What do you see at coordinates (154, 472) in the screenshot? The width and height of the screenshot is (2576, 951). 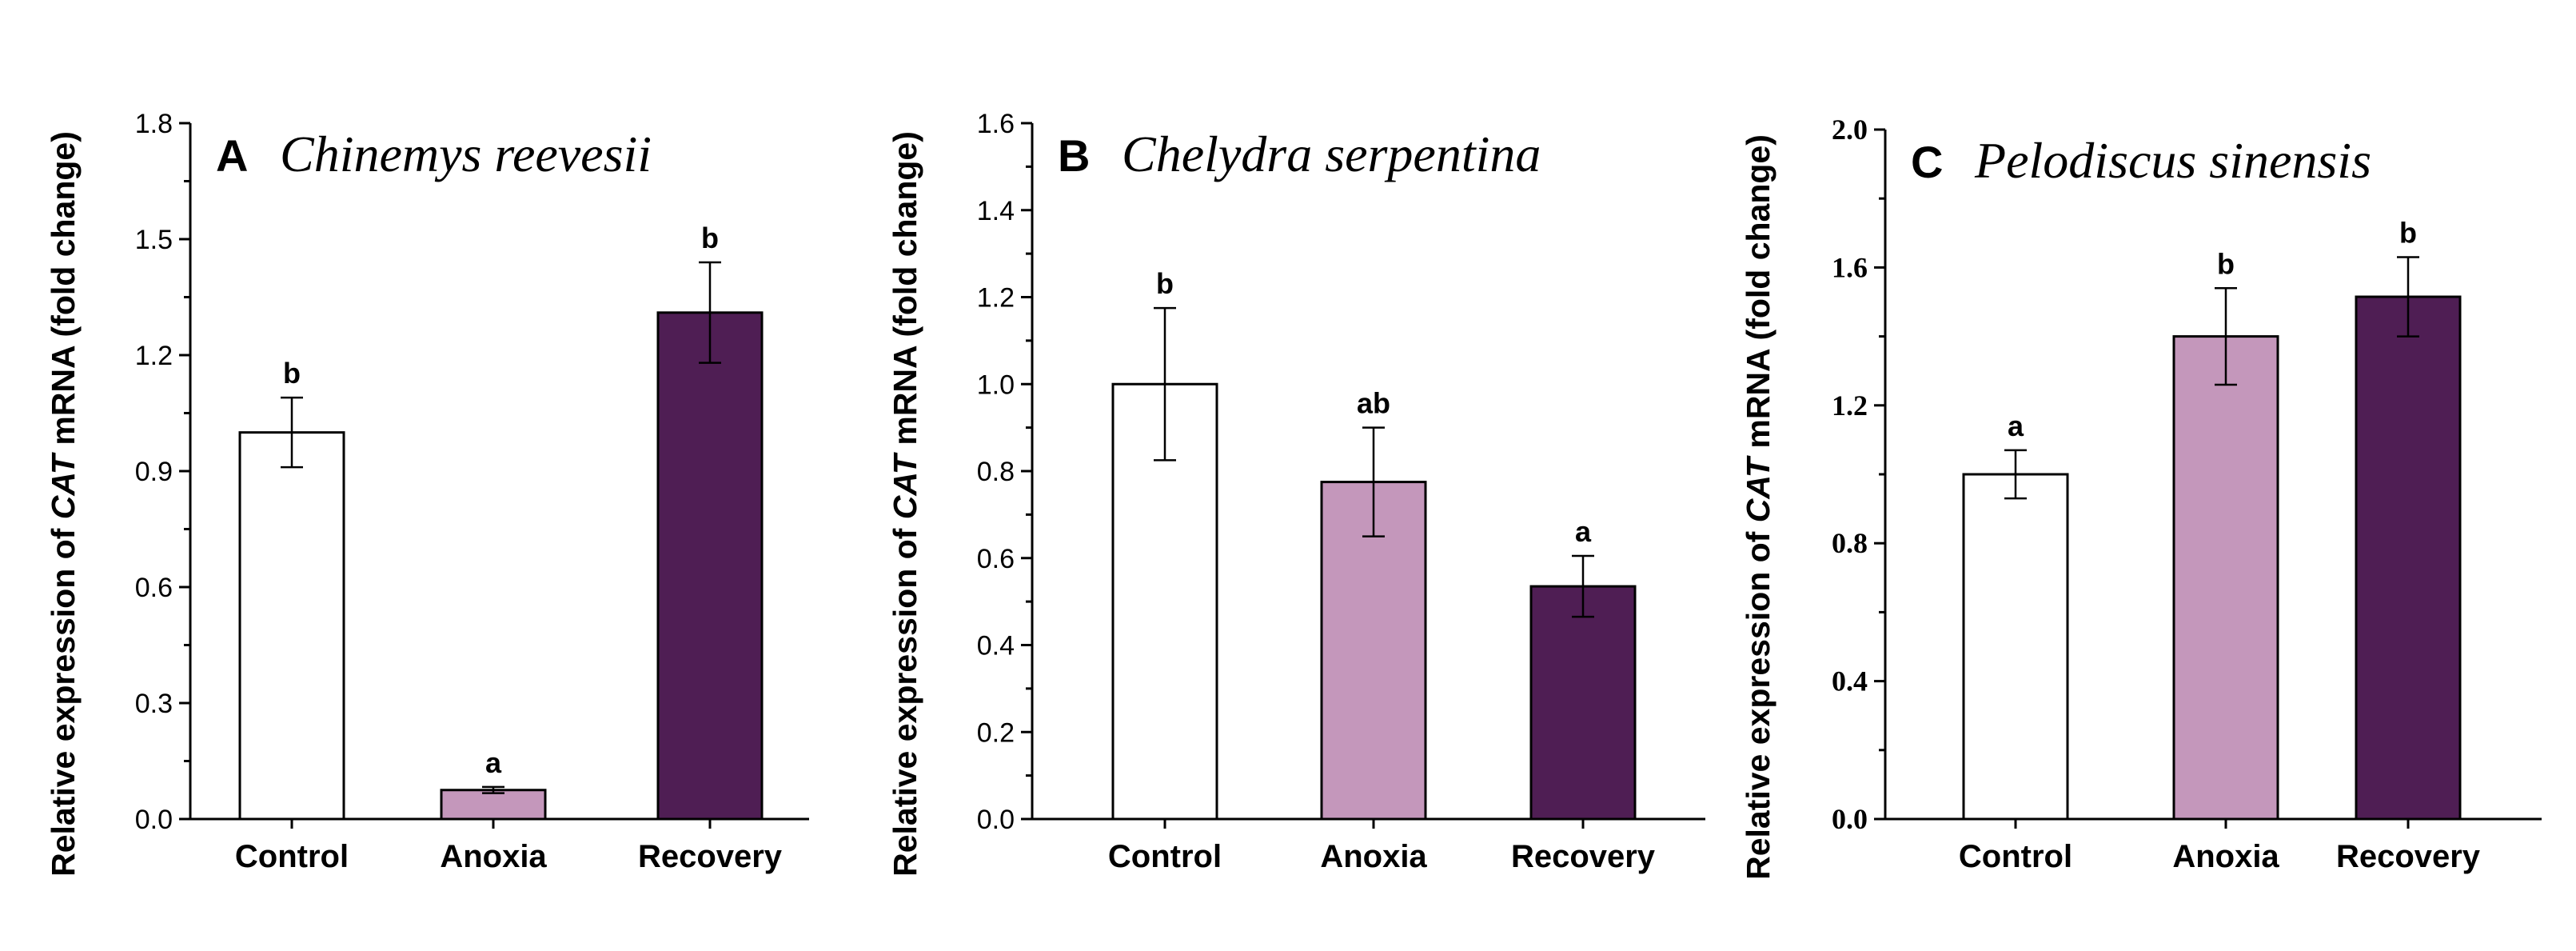 I see `y-tick-label: 0.9` at bounding box center [154, 472].